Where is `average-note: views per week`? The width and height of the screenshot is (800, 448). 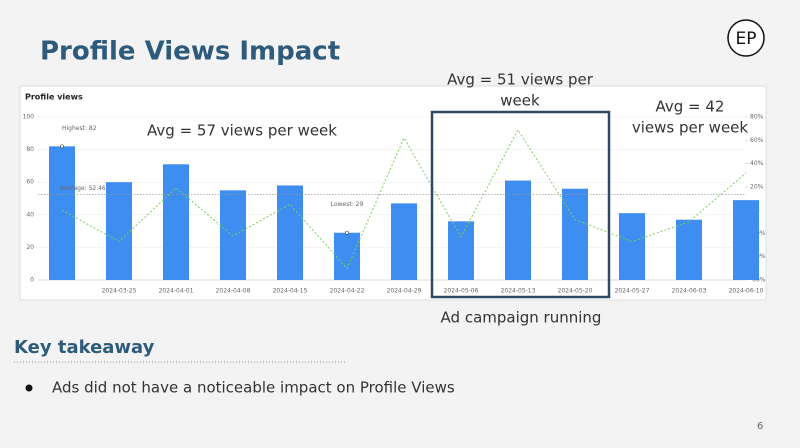 average-note: views per week is located at coordinates (690, 128).